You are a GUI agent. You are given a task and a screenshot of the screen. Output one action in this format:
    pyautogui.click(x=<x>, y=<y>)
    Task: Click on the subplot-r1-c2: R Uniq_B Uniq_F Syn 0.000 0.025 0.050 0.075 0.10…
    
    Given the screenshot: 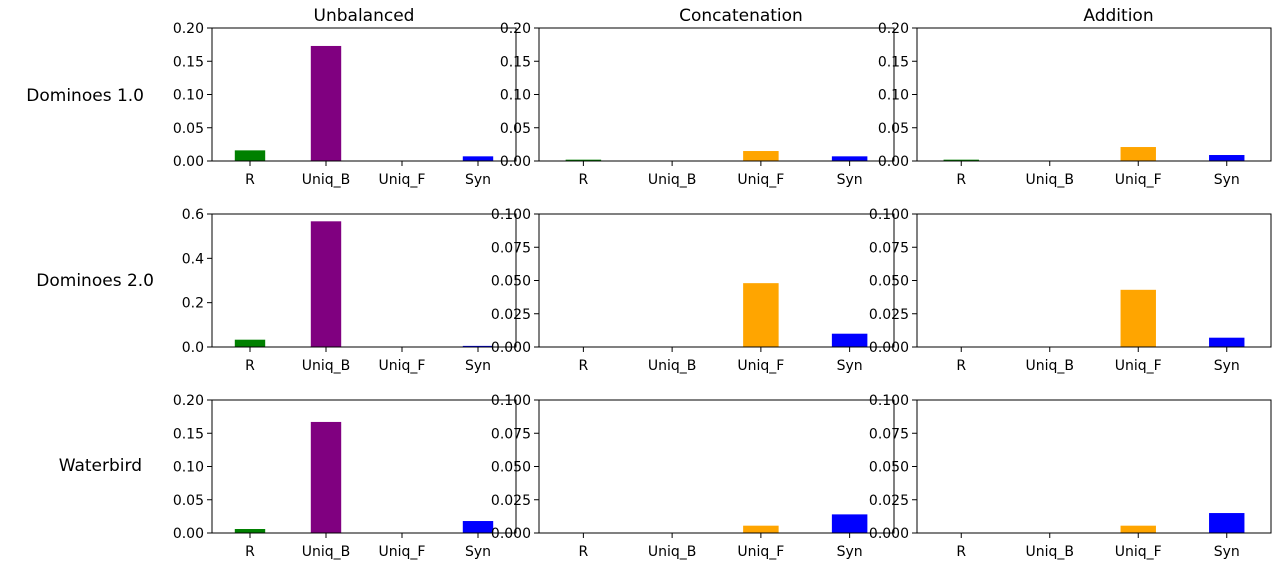 What is the action you would take?
    pyautogui.click(x=1070, y=290)
    